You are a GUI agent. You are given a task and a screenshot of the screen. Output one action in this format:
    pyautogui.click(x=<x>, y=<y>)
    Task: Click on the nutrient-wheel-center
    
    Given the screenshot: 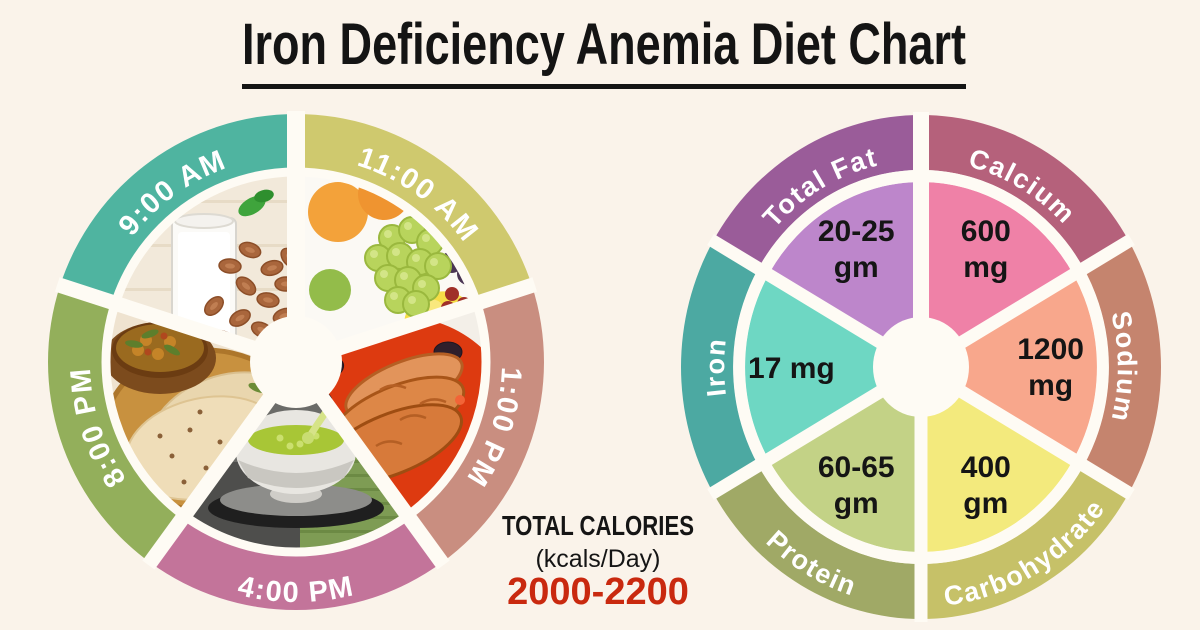 What is the action you would take?
    pyautogui.click(x=921, y=367)
    